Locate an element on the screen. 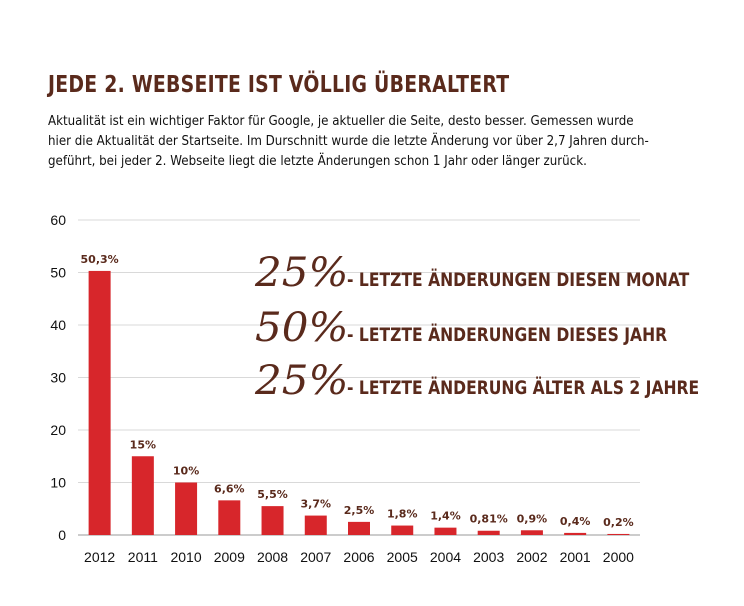 The height and width of the screenshot is (606, 744). data-label: 1,4% is located at coordinates (445, 516).